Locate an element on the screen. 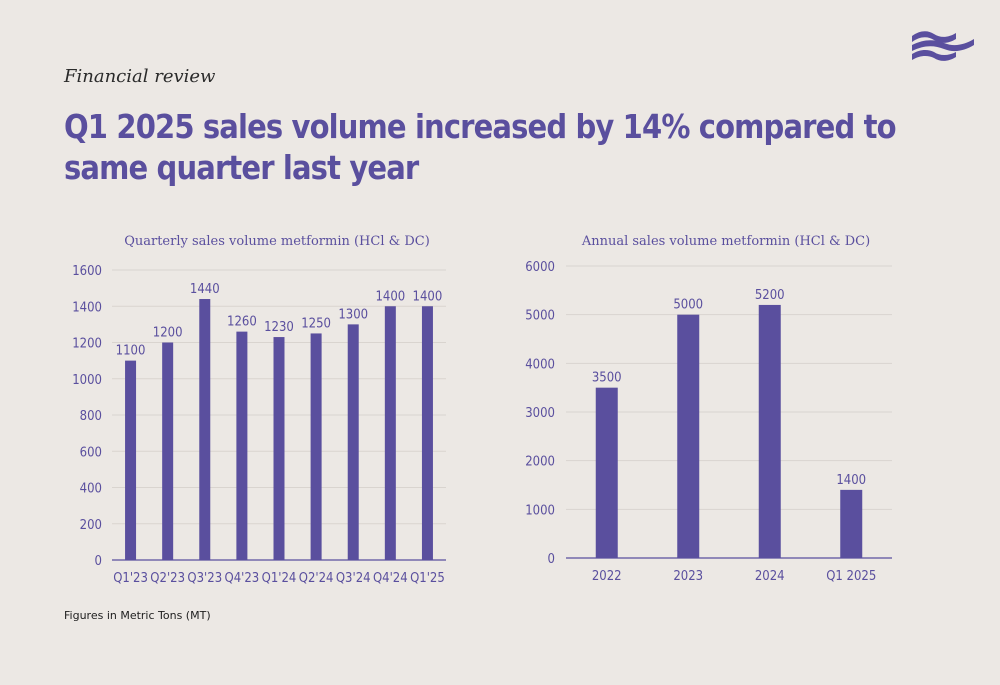 The height and width of the screenshot is (685, 1000). data-label: 5000 is located at coordinates (688, 305).